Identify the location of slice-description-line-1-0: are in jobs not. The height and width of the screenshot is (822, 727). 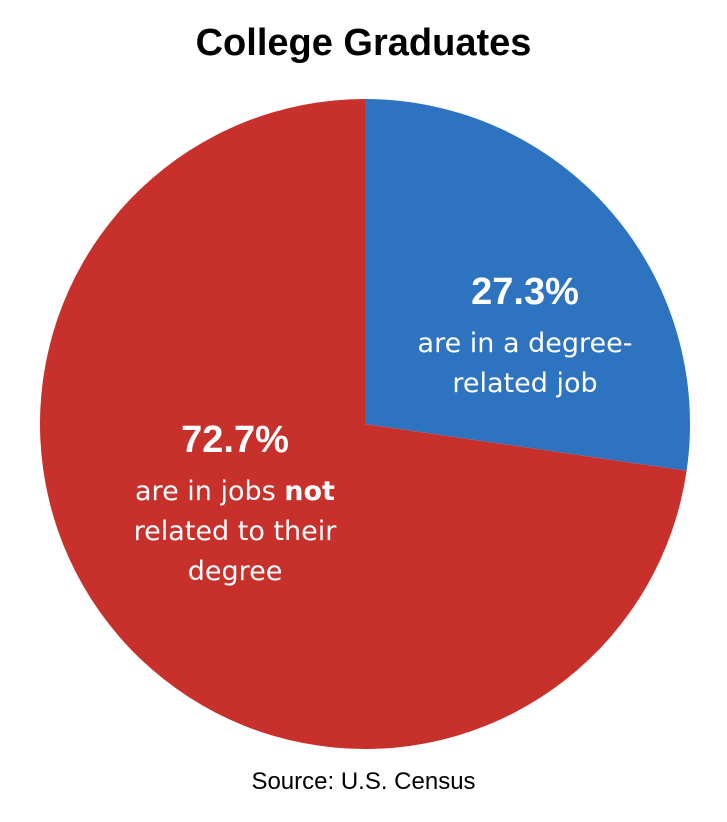
(235, 491).